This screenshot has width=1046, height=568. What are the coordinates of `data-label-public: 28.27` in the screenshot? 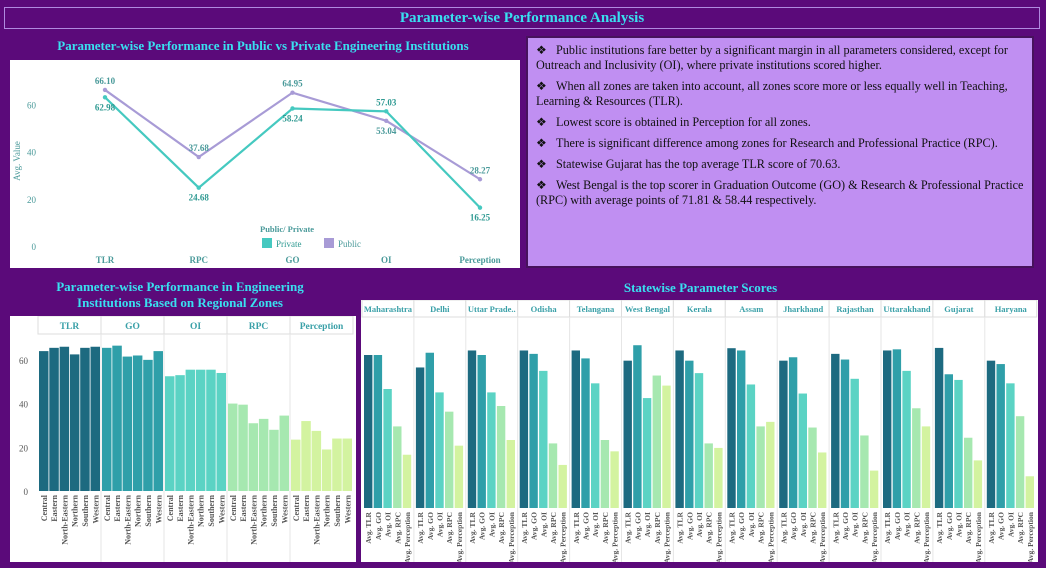 It's located at (480, 170).